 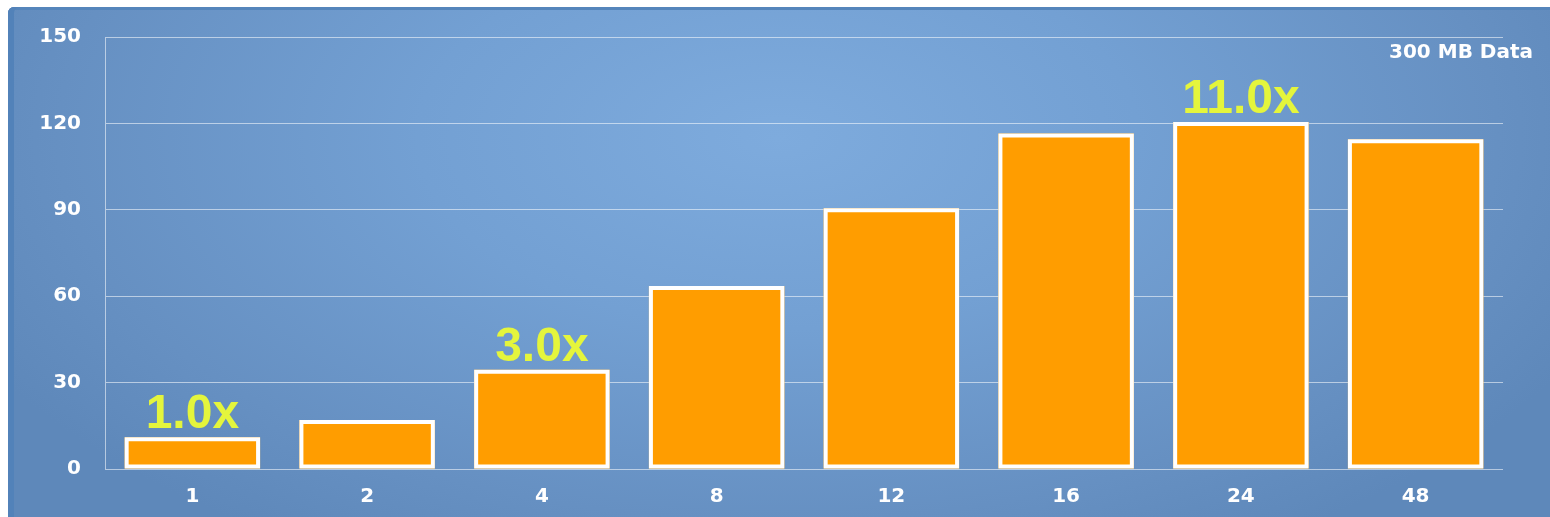 I want to click on x-tick-label: 48, so click(x=1415, y=495).